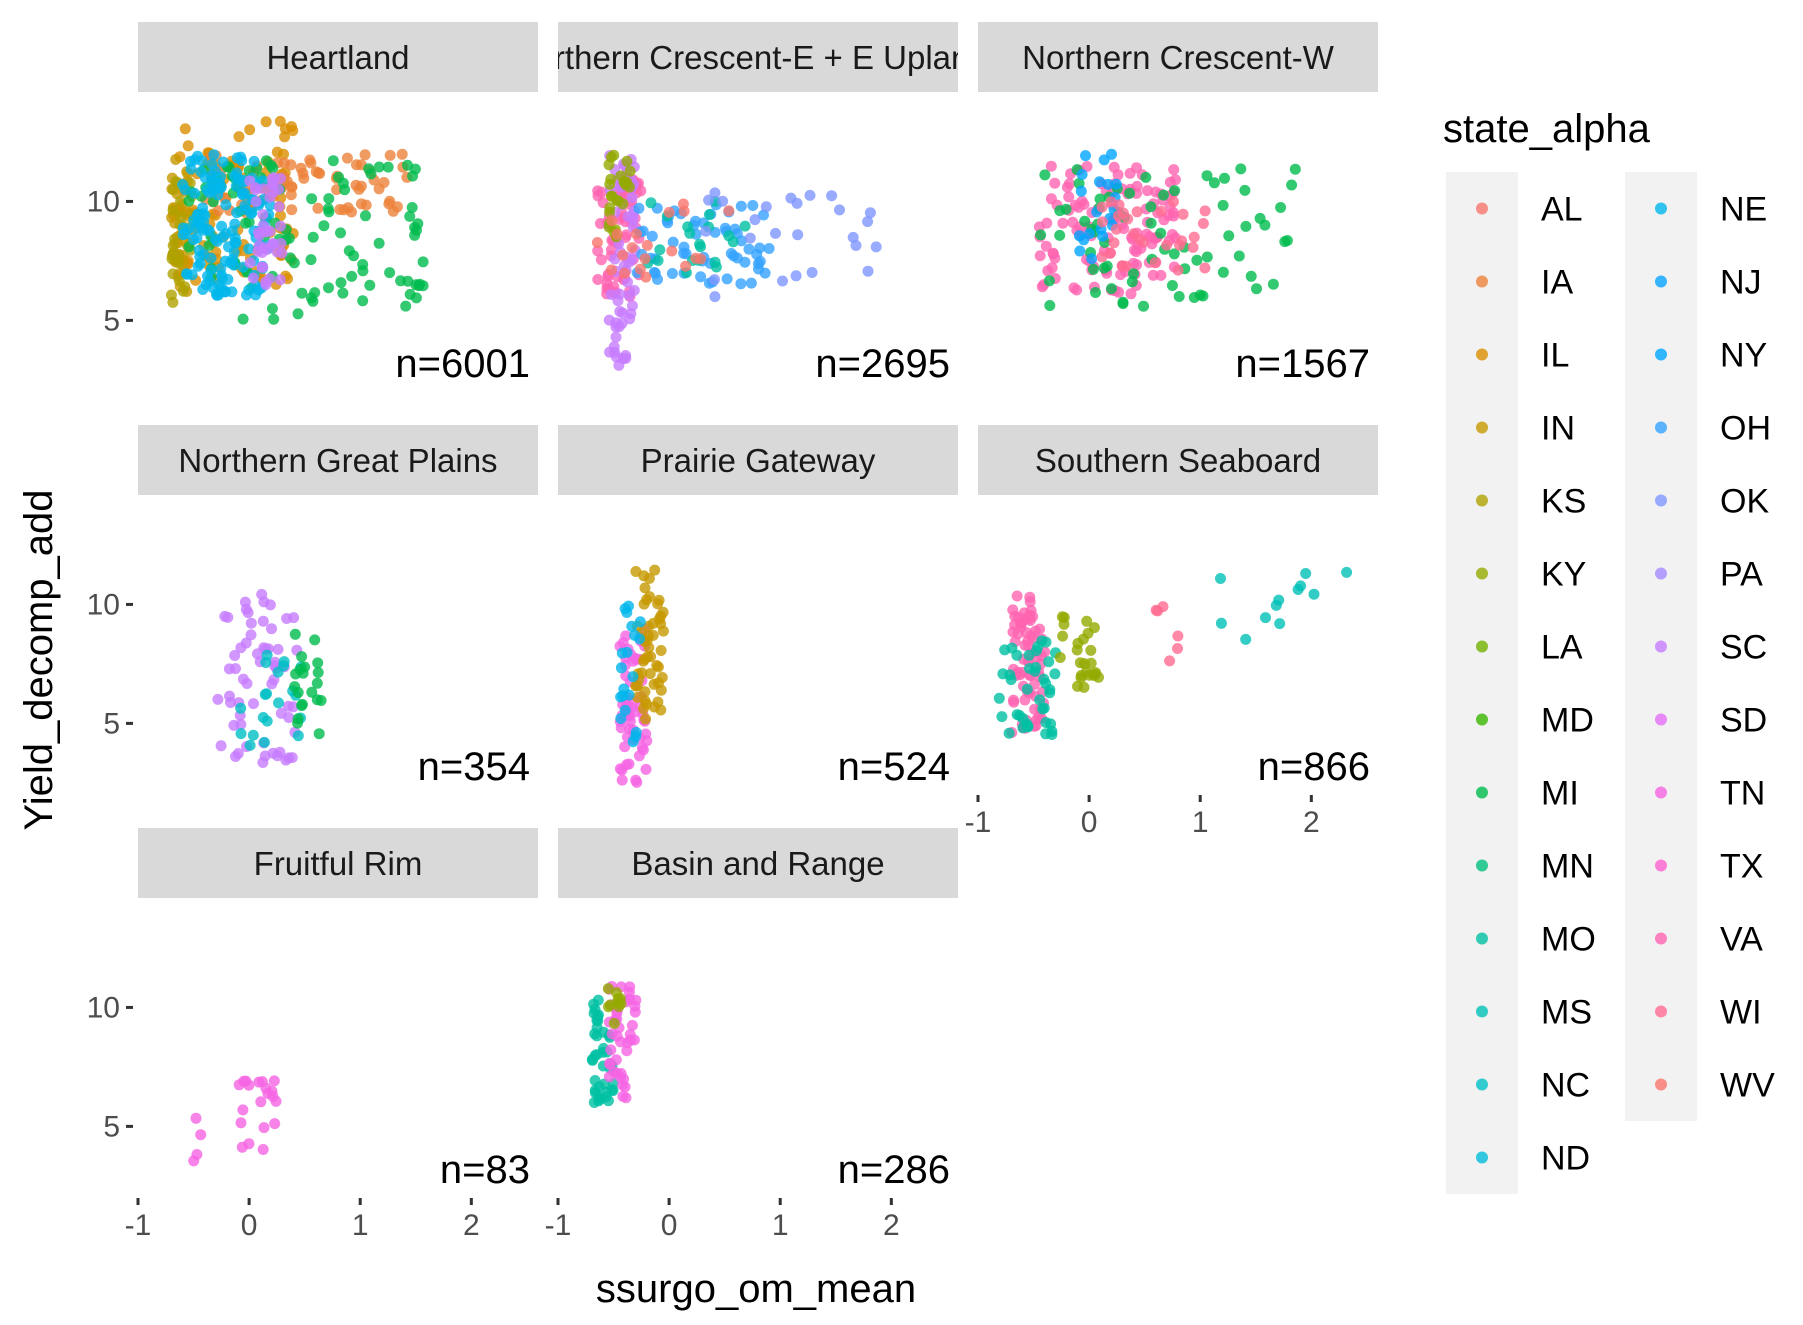 This screenshot has height=1325, width=1803. Describe the element at coordinates (1525, 429) in the screenshot. I see `legend-entry: IN` at that location.